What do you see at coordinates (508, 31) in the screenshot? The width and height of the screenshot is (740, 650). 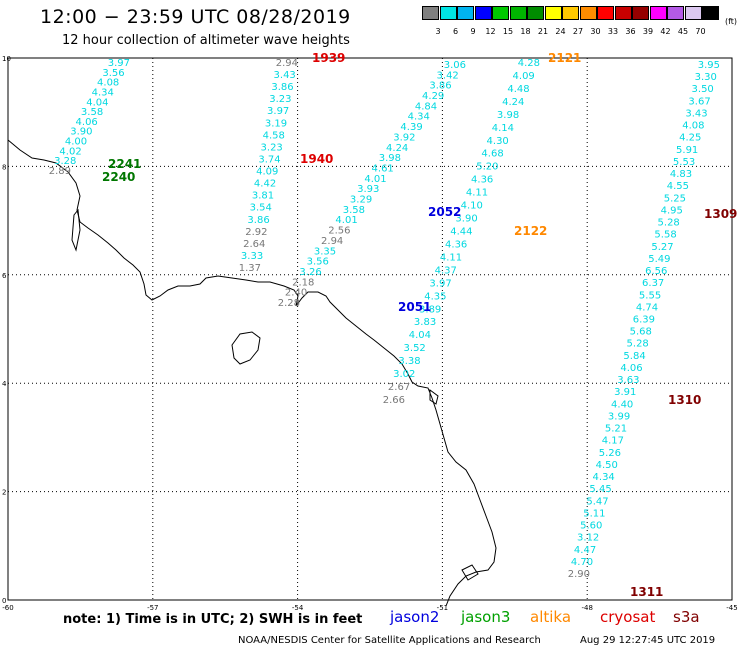 I see `legend-label: 15` at bounding box center [508, 31].